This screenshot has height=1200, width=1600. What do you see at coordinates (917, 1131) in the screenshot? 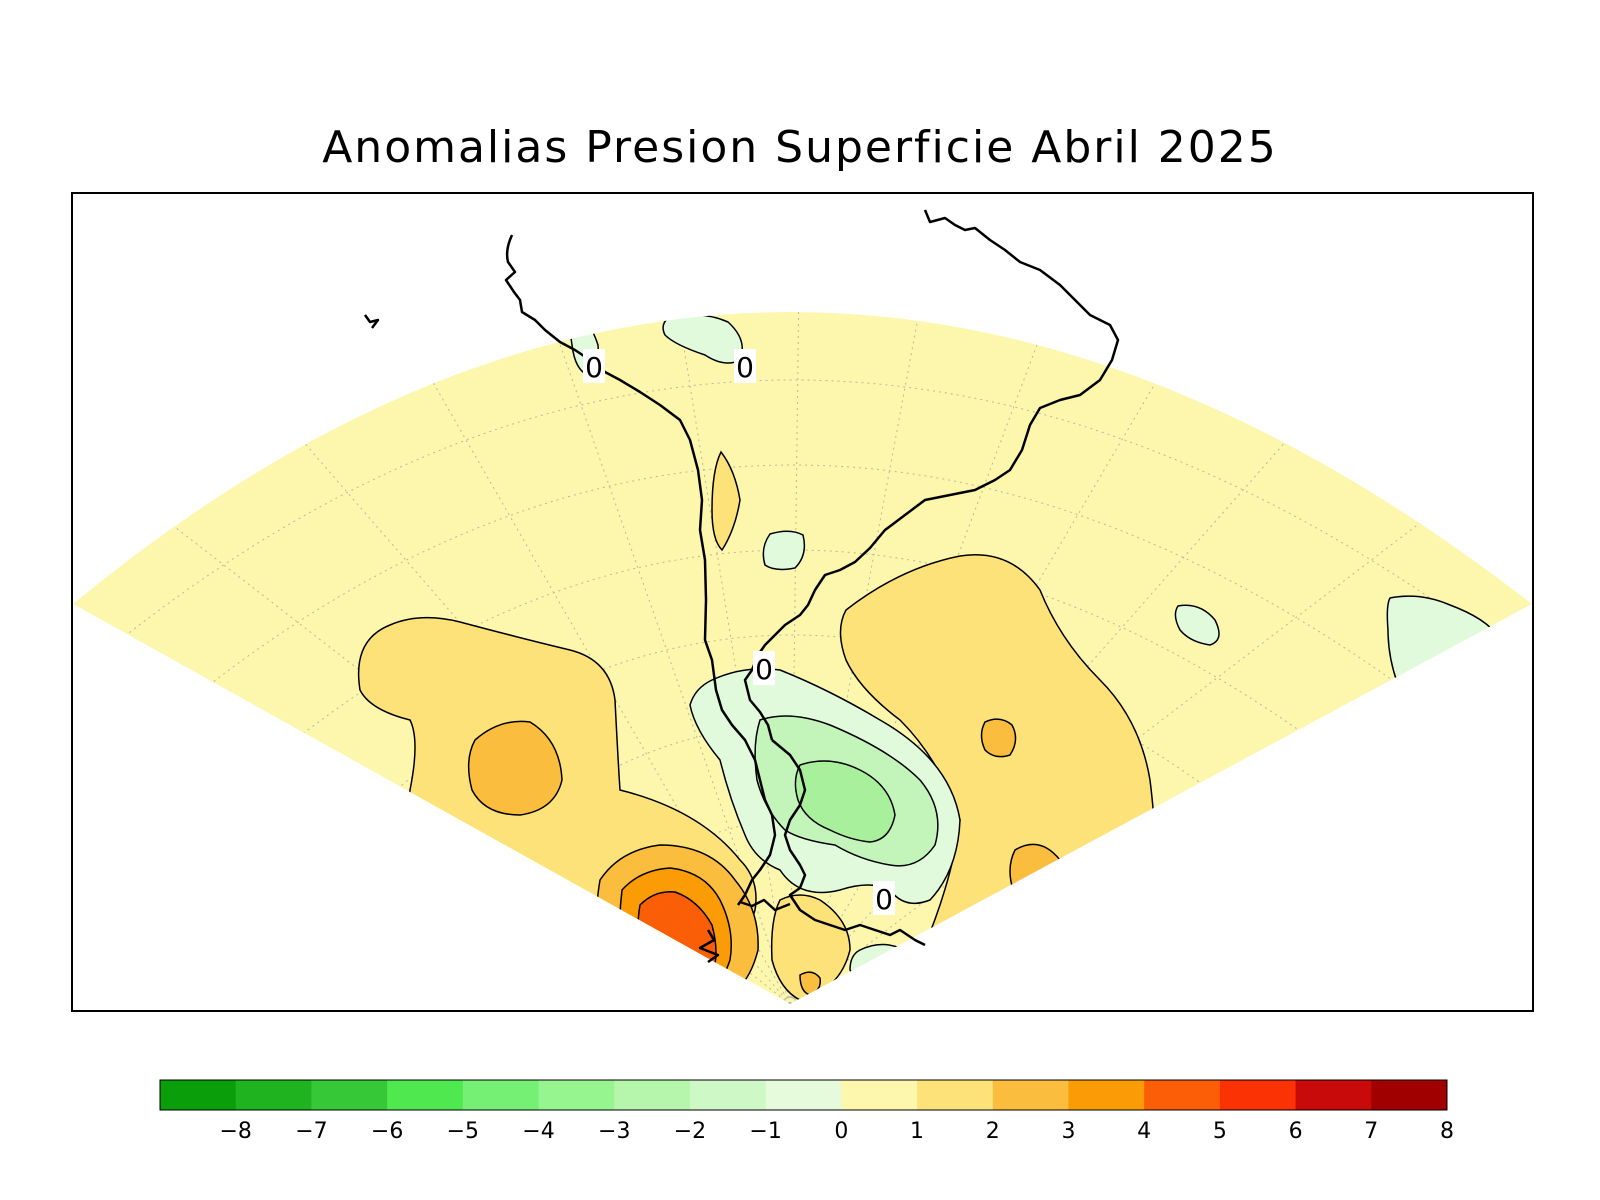
I see `legend-tick-label: 1` at bounding box center [917, 1131].